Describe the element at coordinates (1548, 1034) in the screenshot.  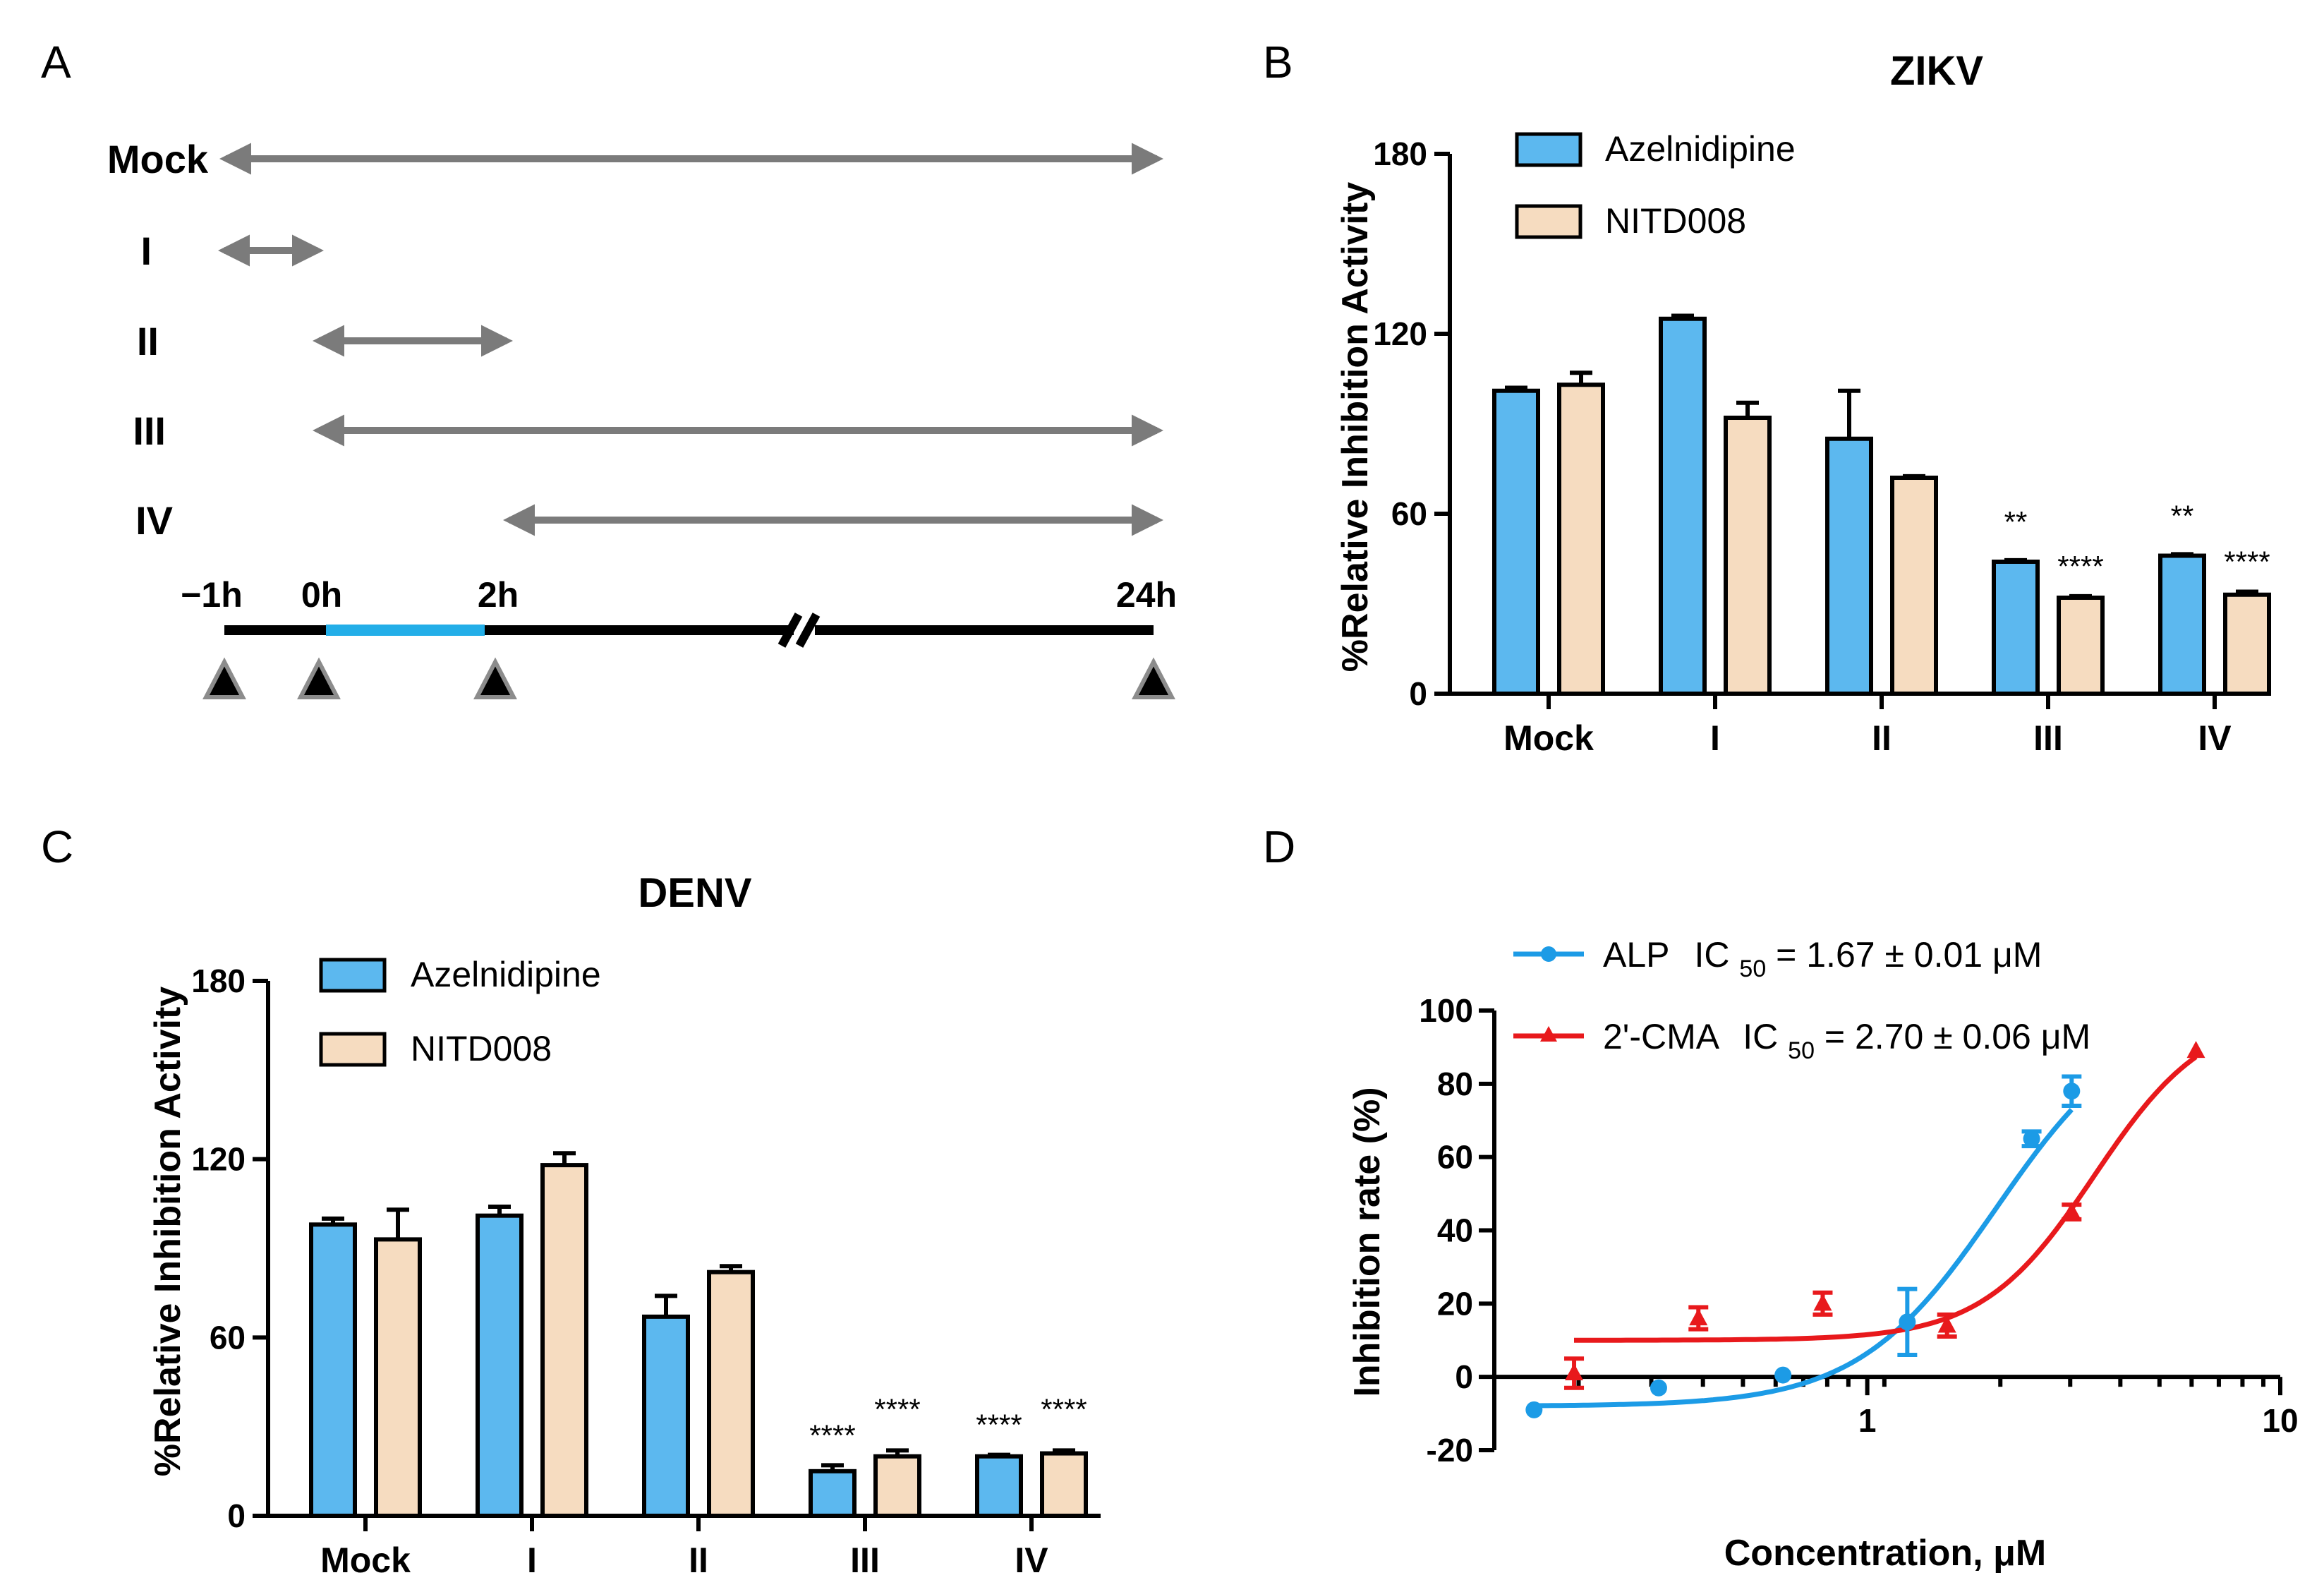
I see `dose-legend-marker-cma` at that location.